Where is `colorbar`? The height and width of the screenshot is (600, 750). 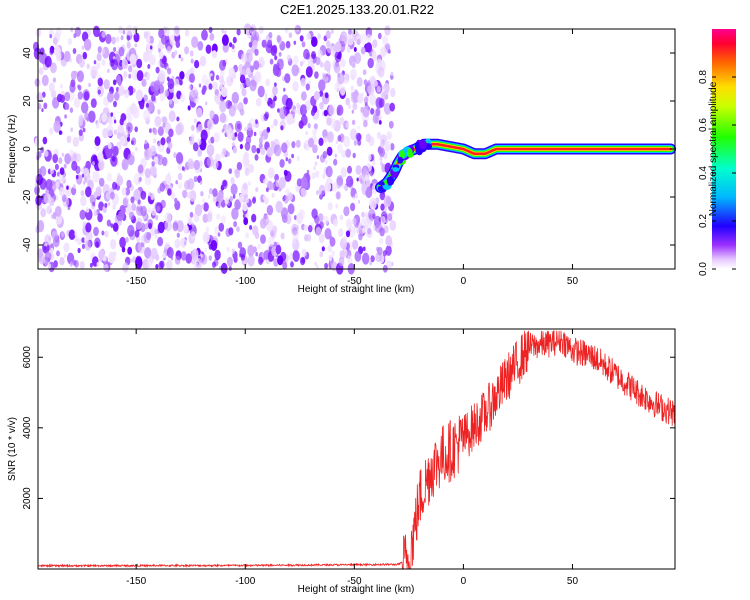
colorbar is located at coordinates (724, 149).